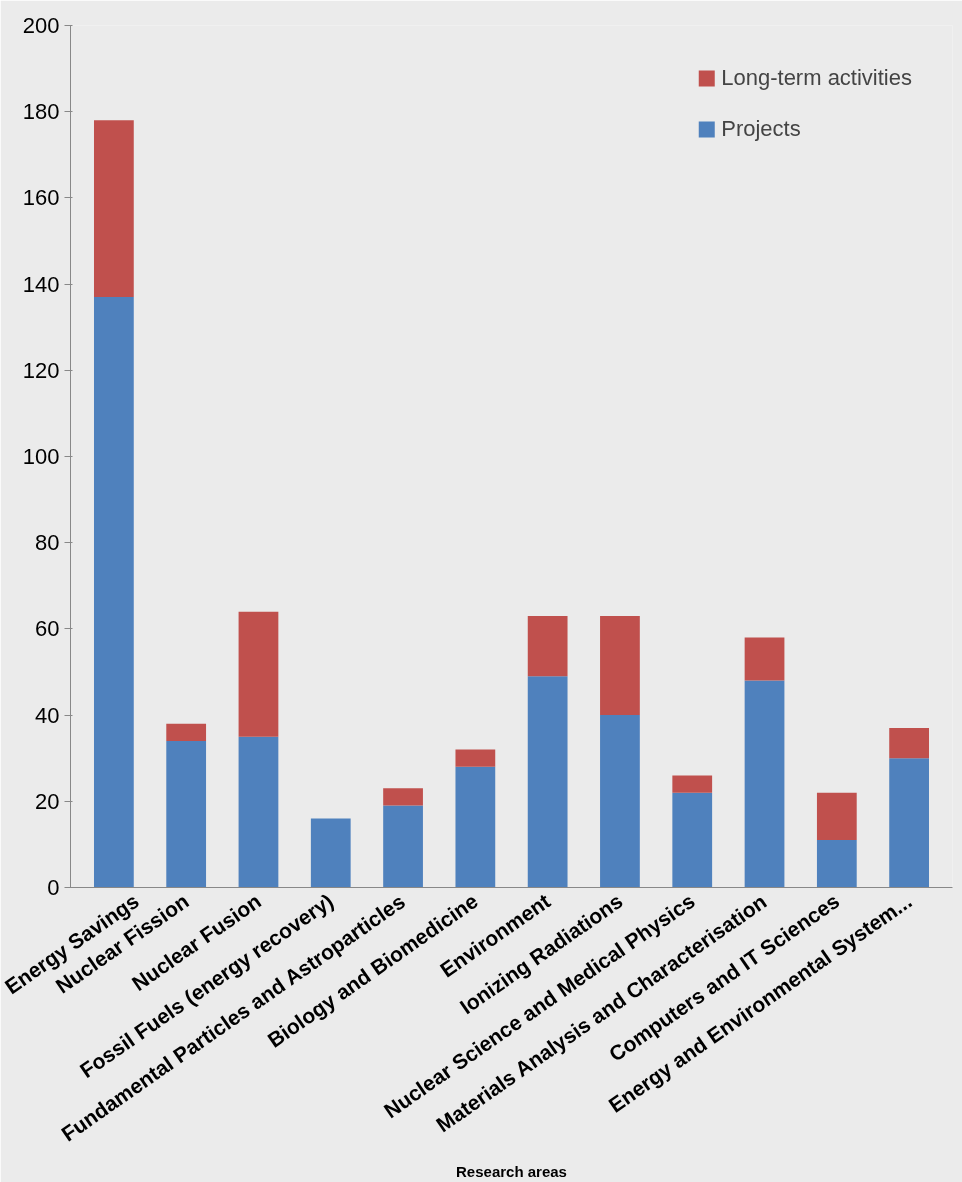 The image size is (962, 1182). I want to click on legend-label: Long-term activities, so click(816, 78).